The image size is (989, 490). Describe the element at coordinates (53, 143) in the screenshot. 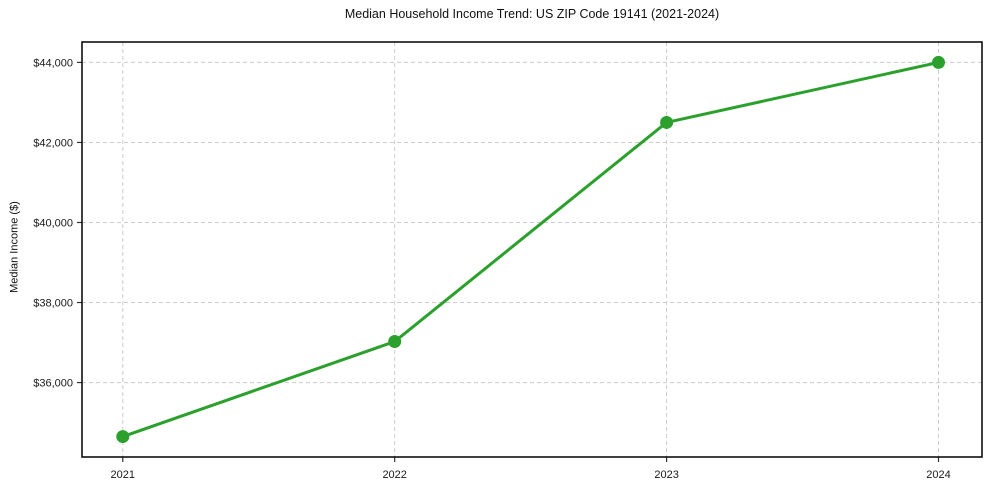

I see `y-tick-label: $42,000` at that location.